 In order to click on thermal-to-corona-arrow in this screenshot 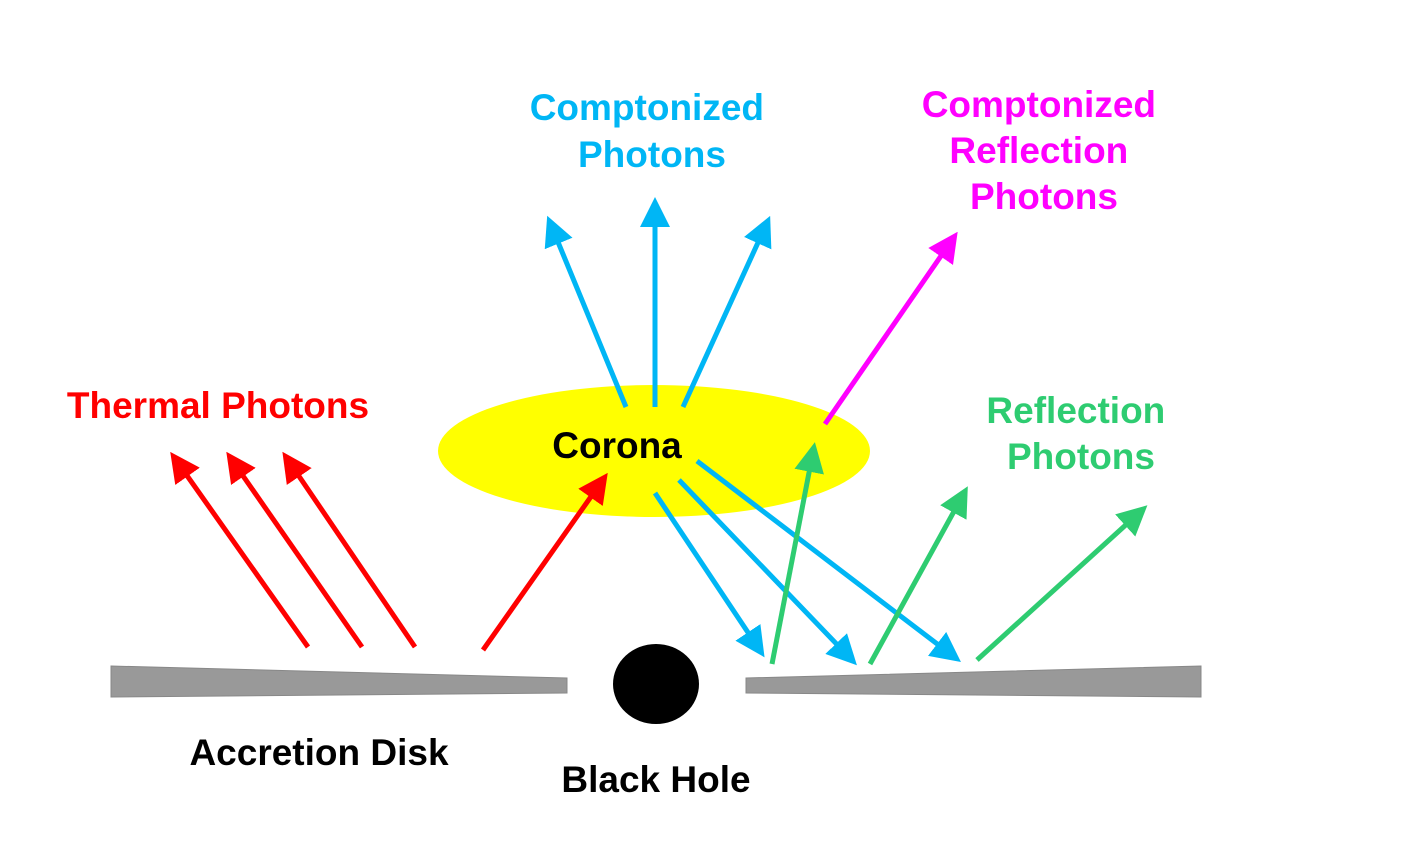, I will do `click(544, 562)`.